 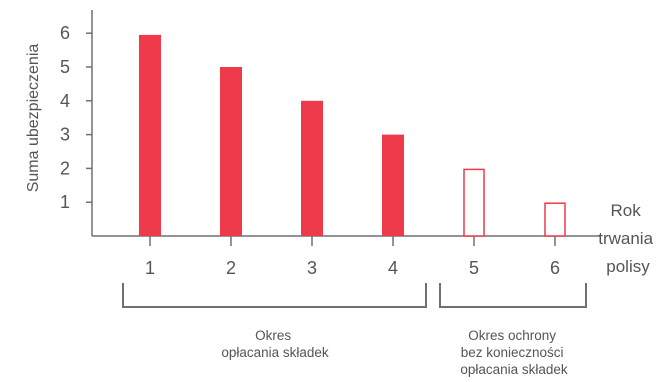 I want to click on group-label-protection-line-2: bez konieczności, so click(x=512, y=352).